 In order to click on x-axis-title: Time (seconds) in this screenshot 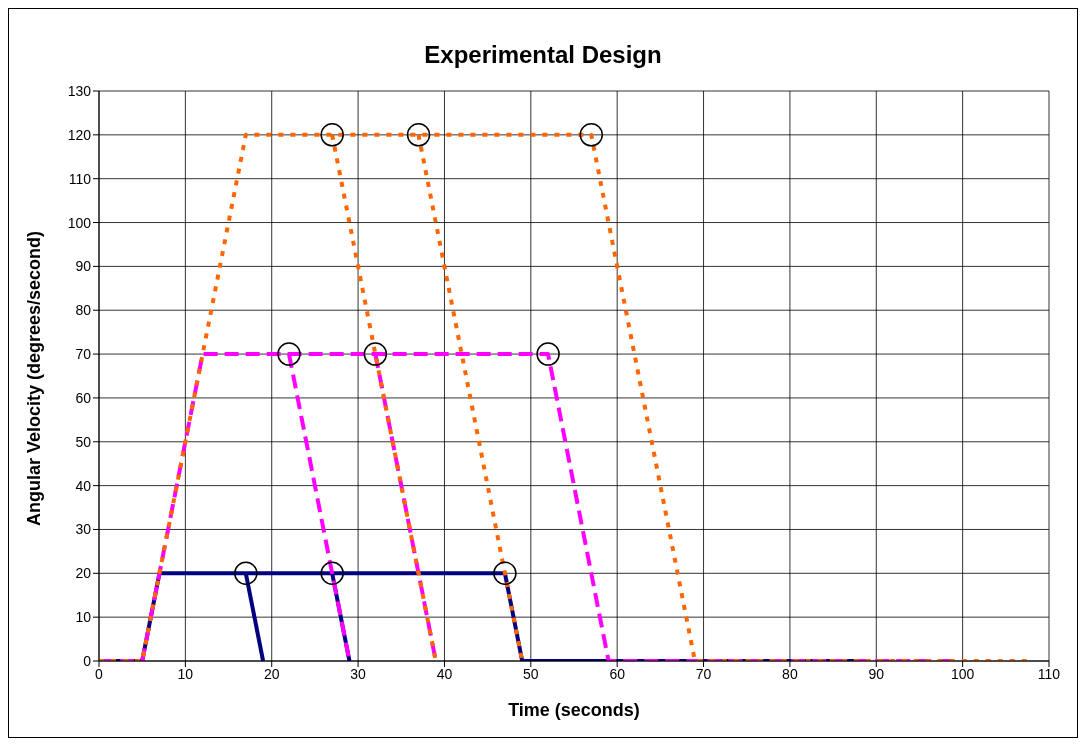, I will do `click(574, 710)`.